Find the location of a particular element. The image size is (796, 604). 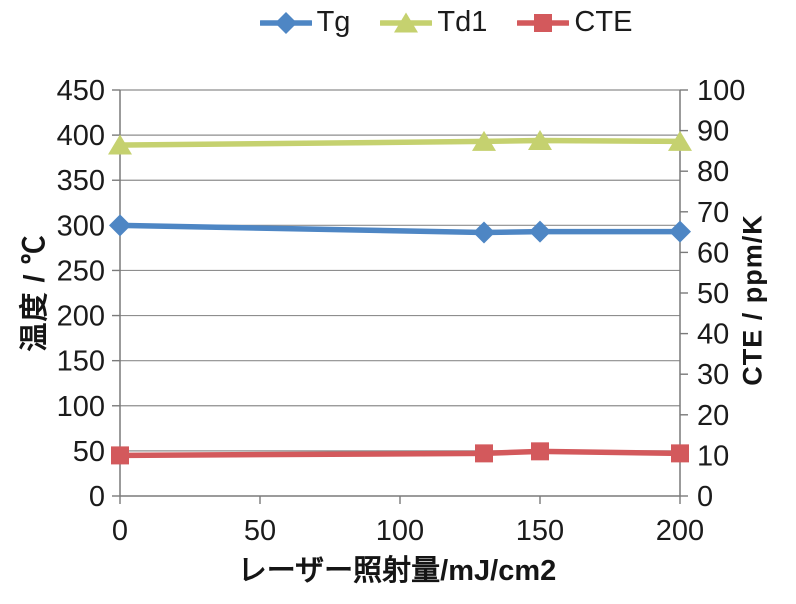

y-right-tick-label: 10 is located at coordinates (713, 456).